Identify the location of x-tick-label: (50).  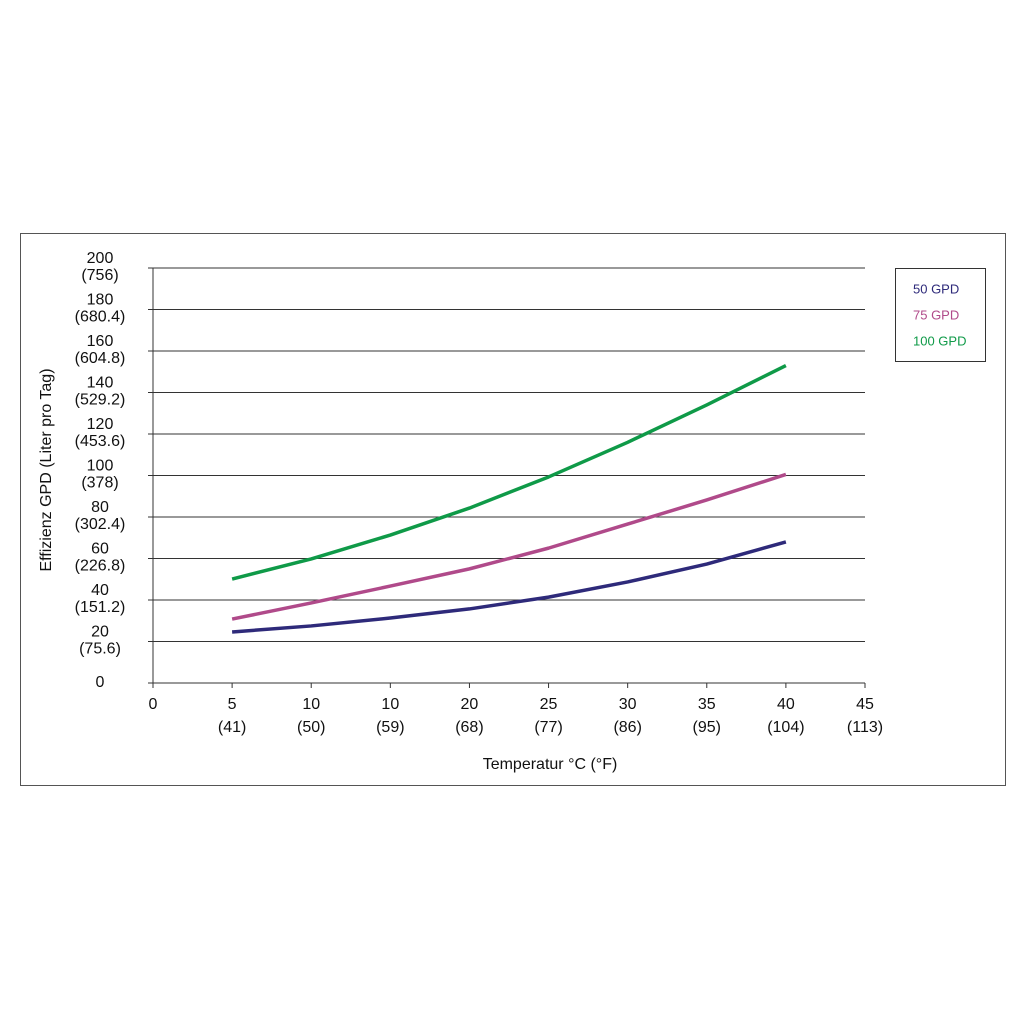
(311, 727).